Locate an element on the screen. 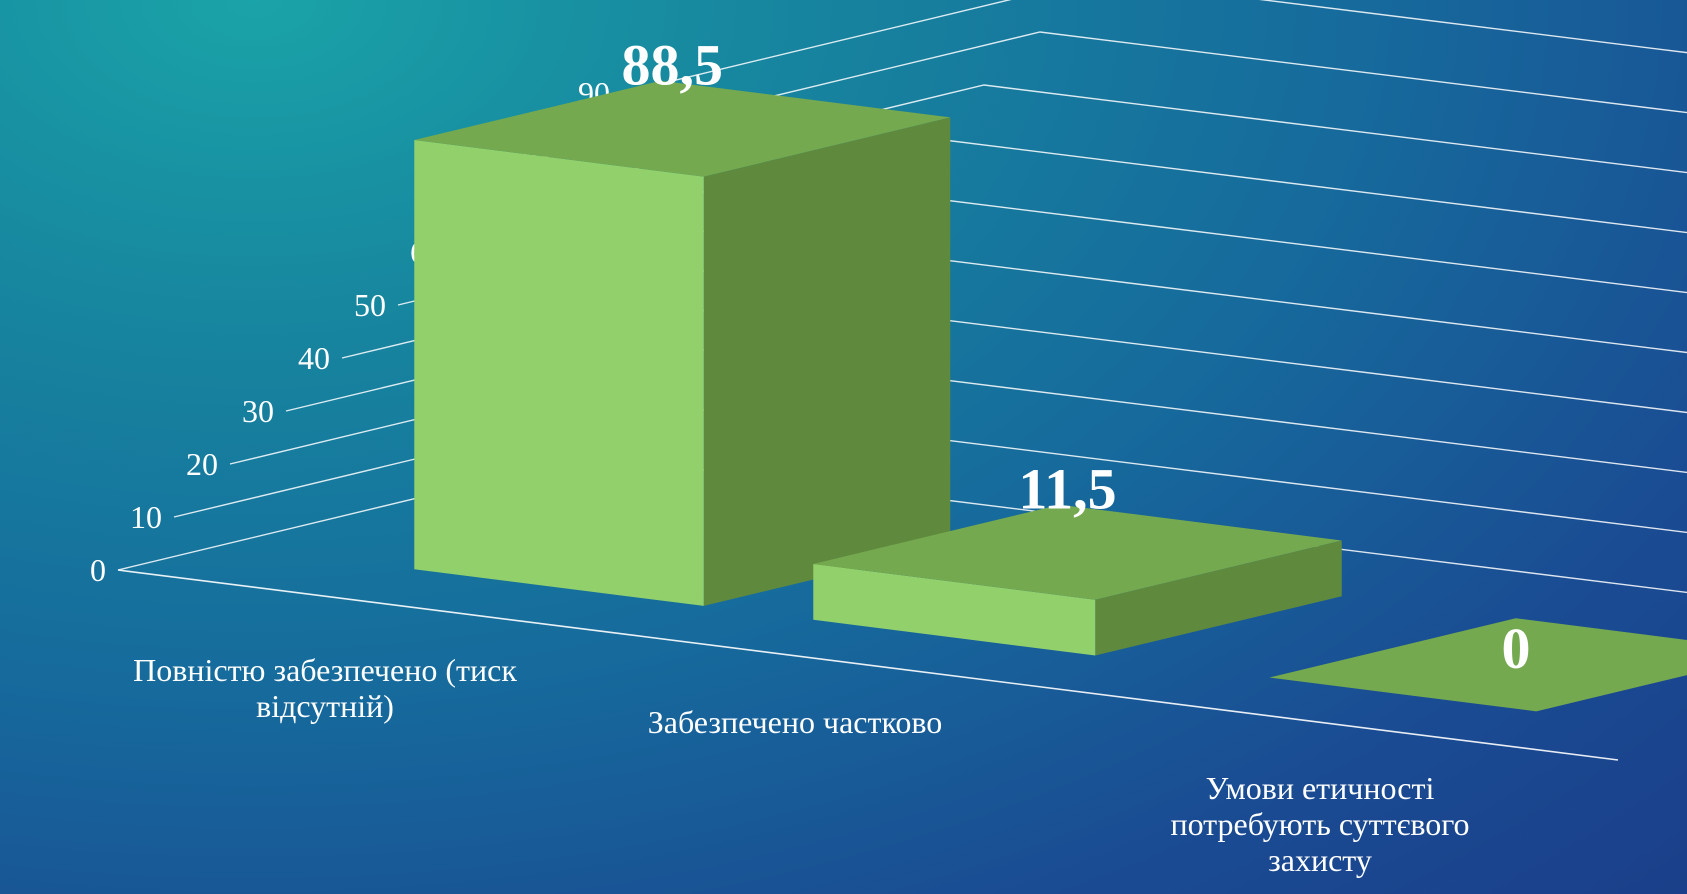 This screenshot has width=1687, height=894. bar-1-front is located at coordinates (559, 373).